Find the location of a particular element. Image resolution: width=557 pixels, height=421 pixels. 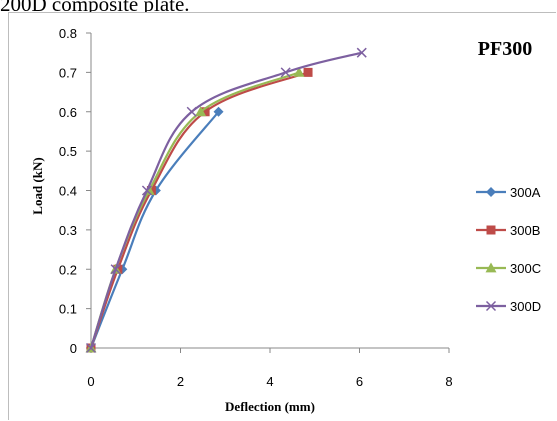

legend-label: 300D is located at coordinates (525, 306).